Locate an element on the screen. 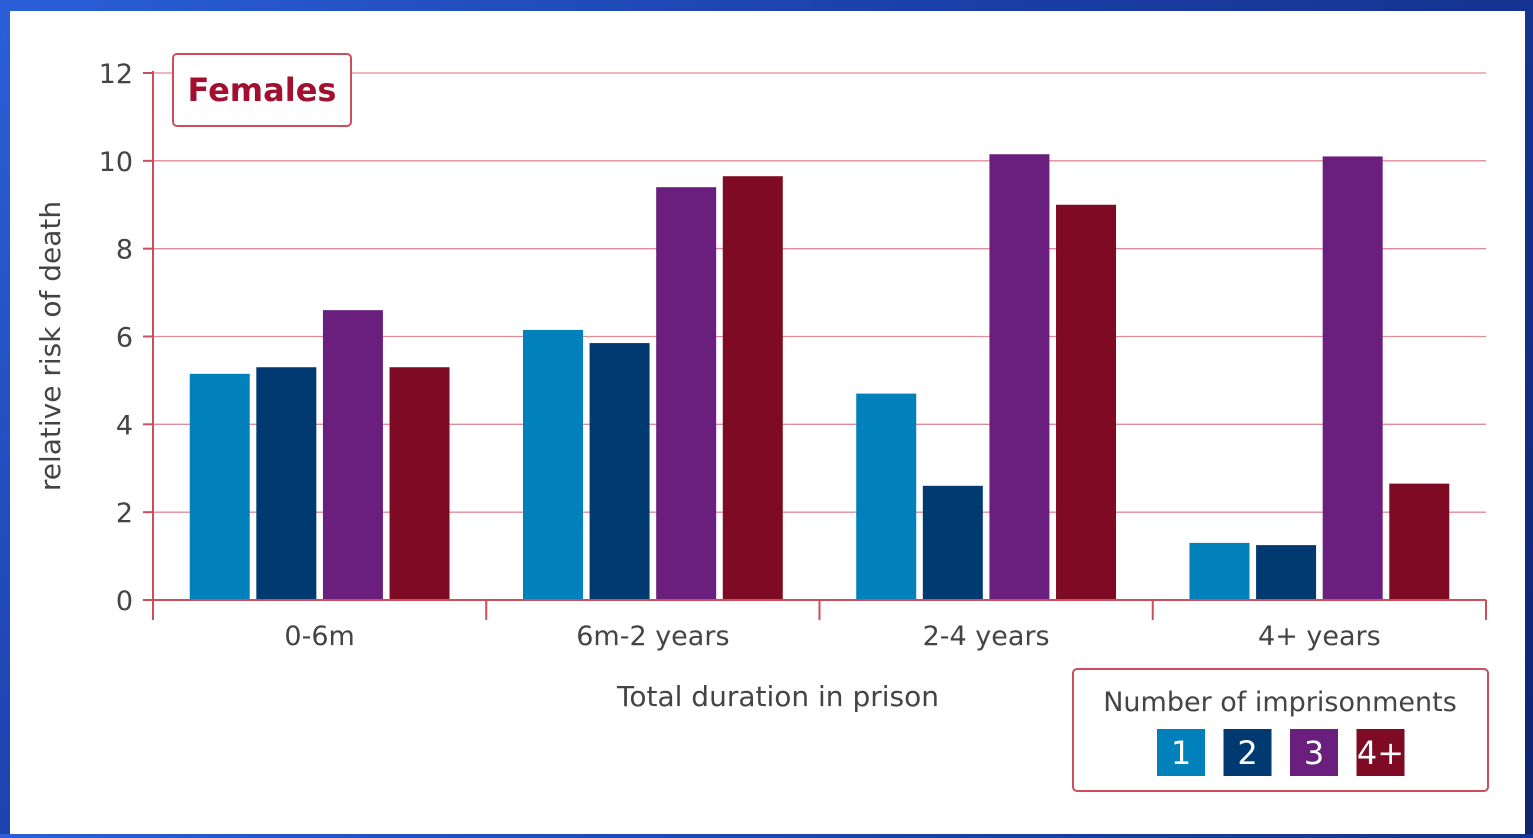 This screenshot has width=1533, height=838. legend-label-1: 1 is located at coordinates (1181, 753).